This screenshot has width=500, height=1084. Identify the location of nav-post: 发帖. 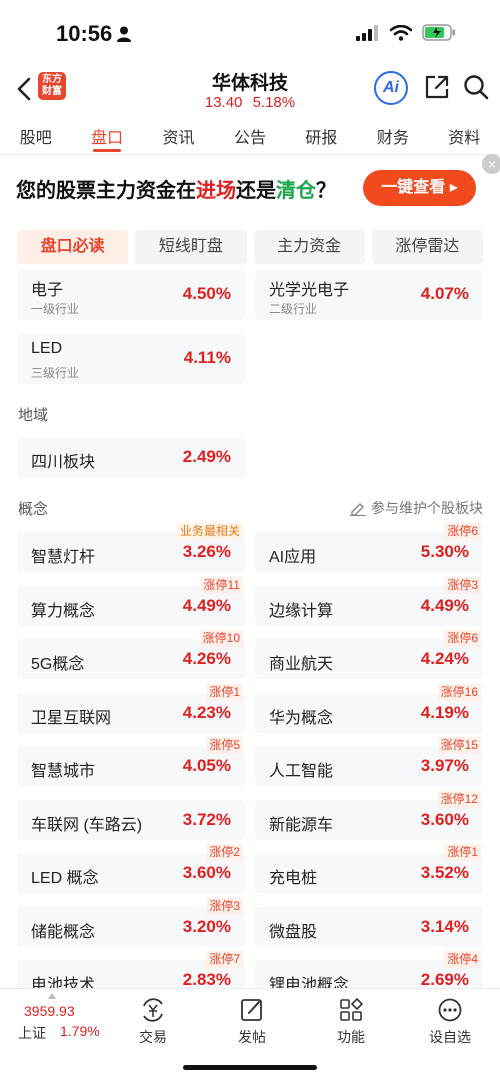
(252, 1022).